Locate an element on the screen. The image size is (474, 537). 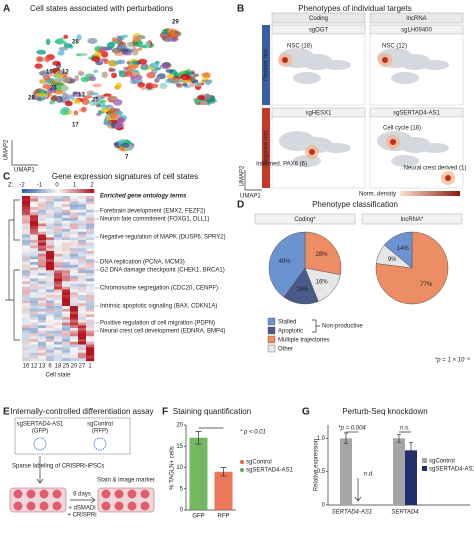
pie-label: 9% is located at coordinates (392, 260).